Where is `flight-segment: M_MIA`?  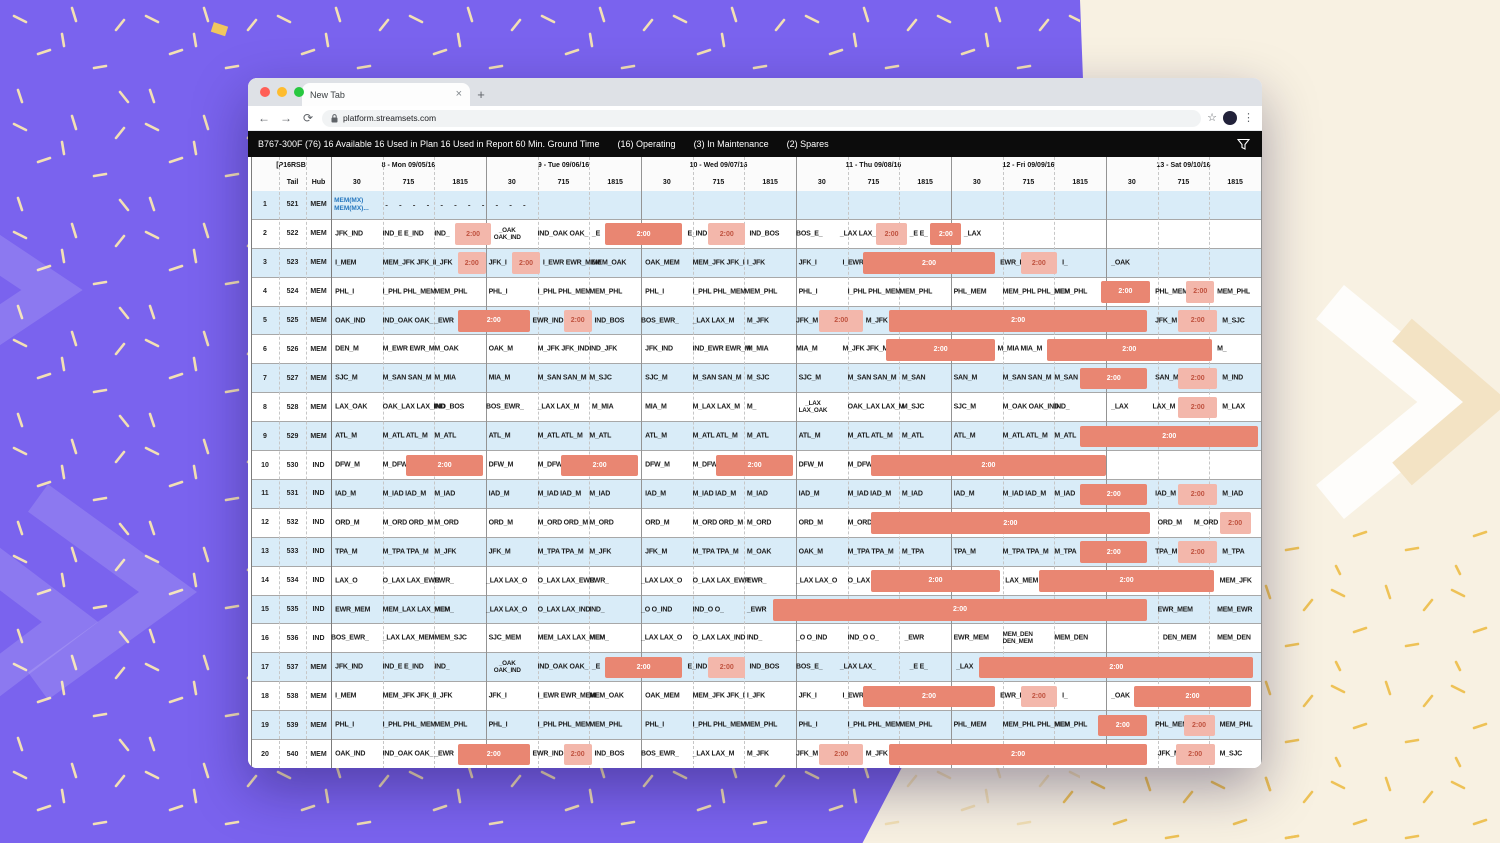 flight-segment: M_MIA is located at coordinates (602, 407).